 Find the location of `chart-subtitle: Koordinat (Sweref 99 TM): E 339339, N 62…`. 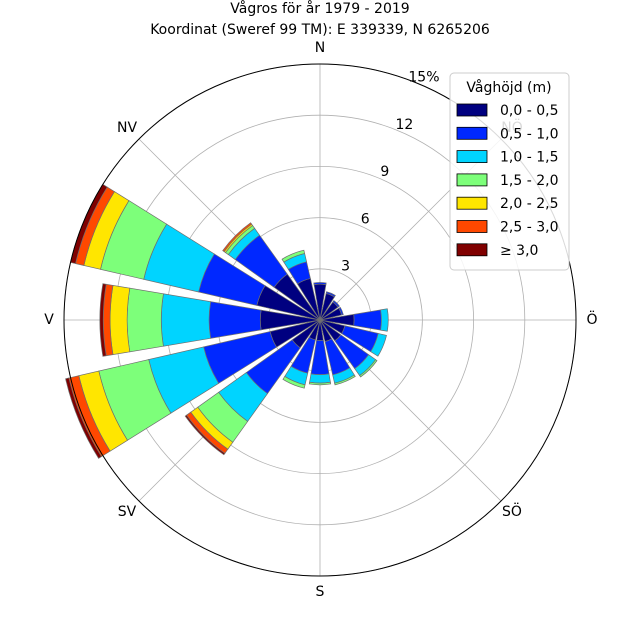

chart-subtitle: Koordinat (Sweref 99 TM): E 339339, N 62… is located at coordinates (320, 30).